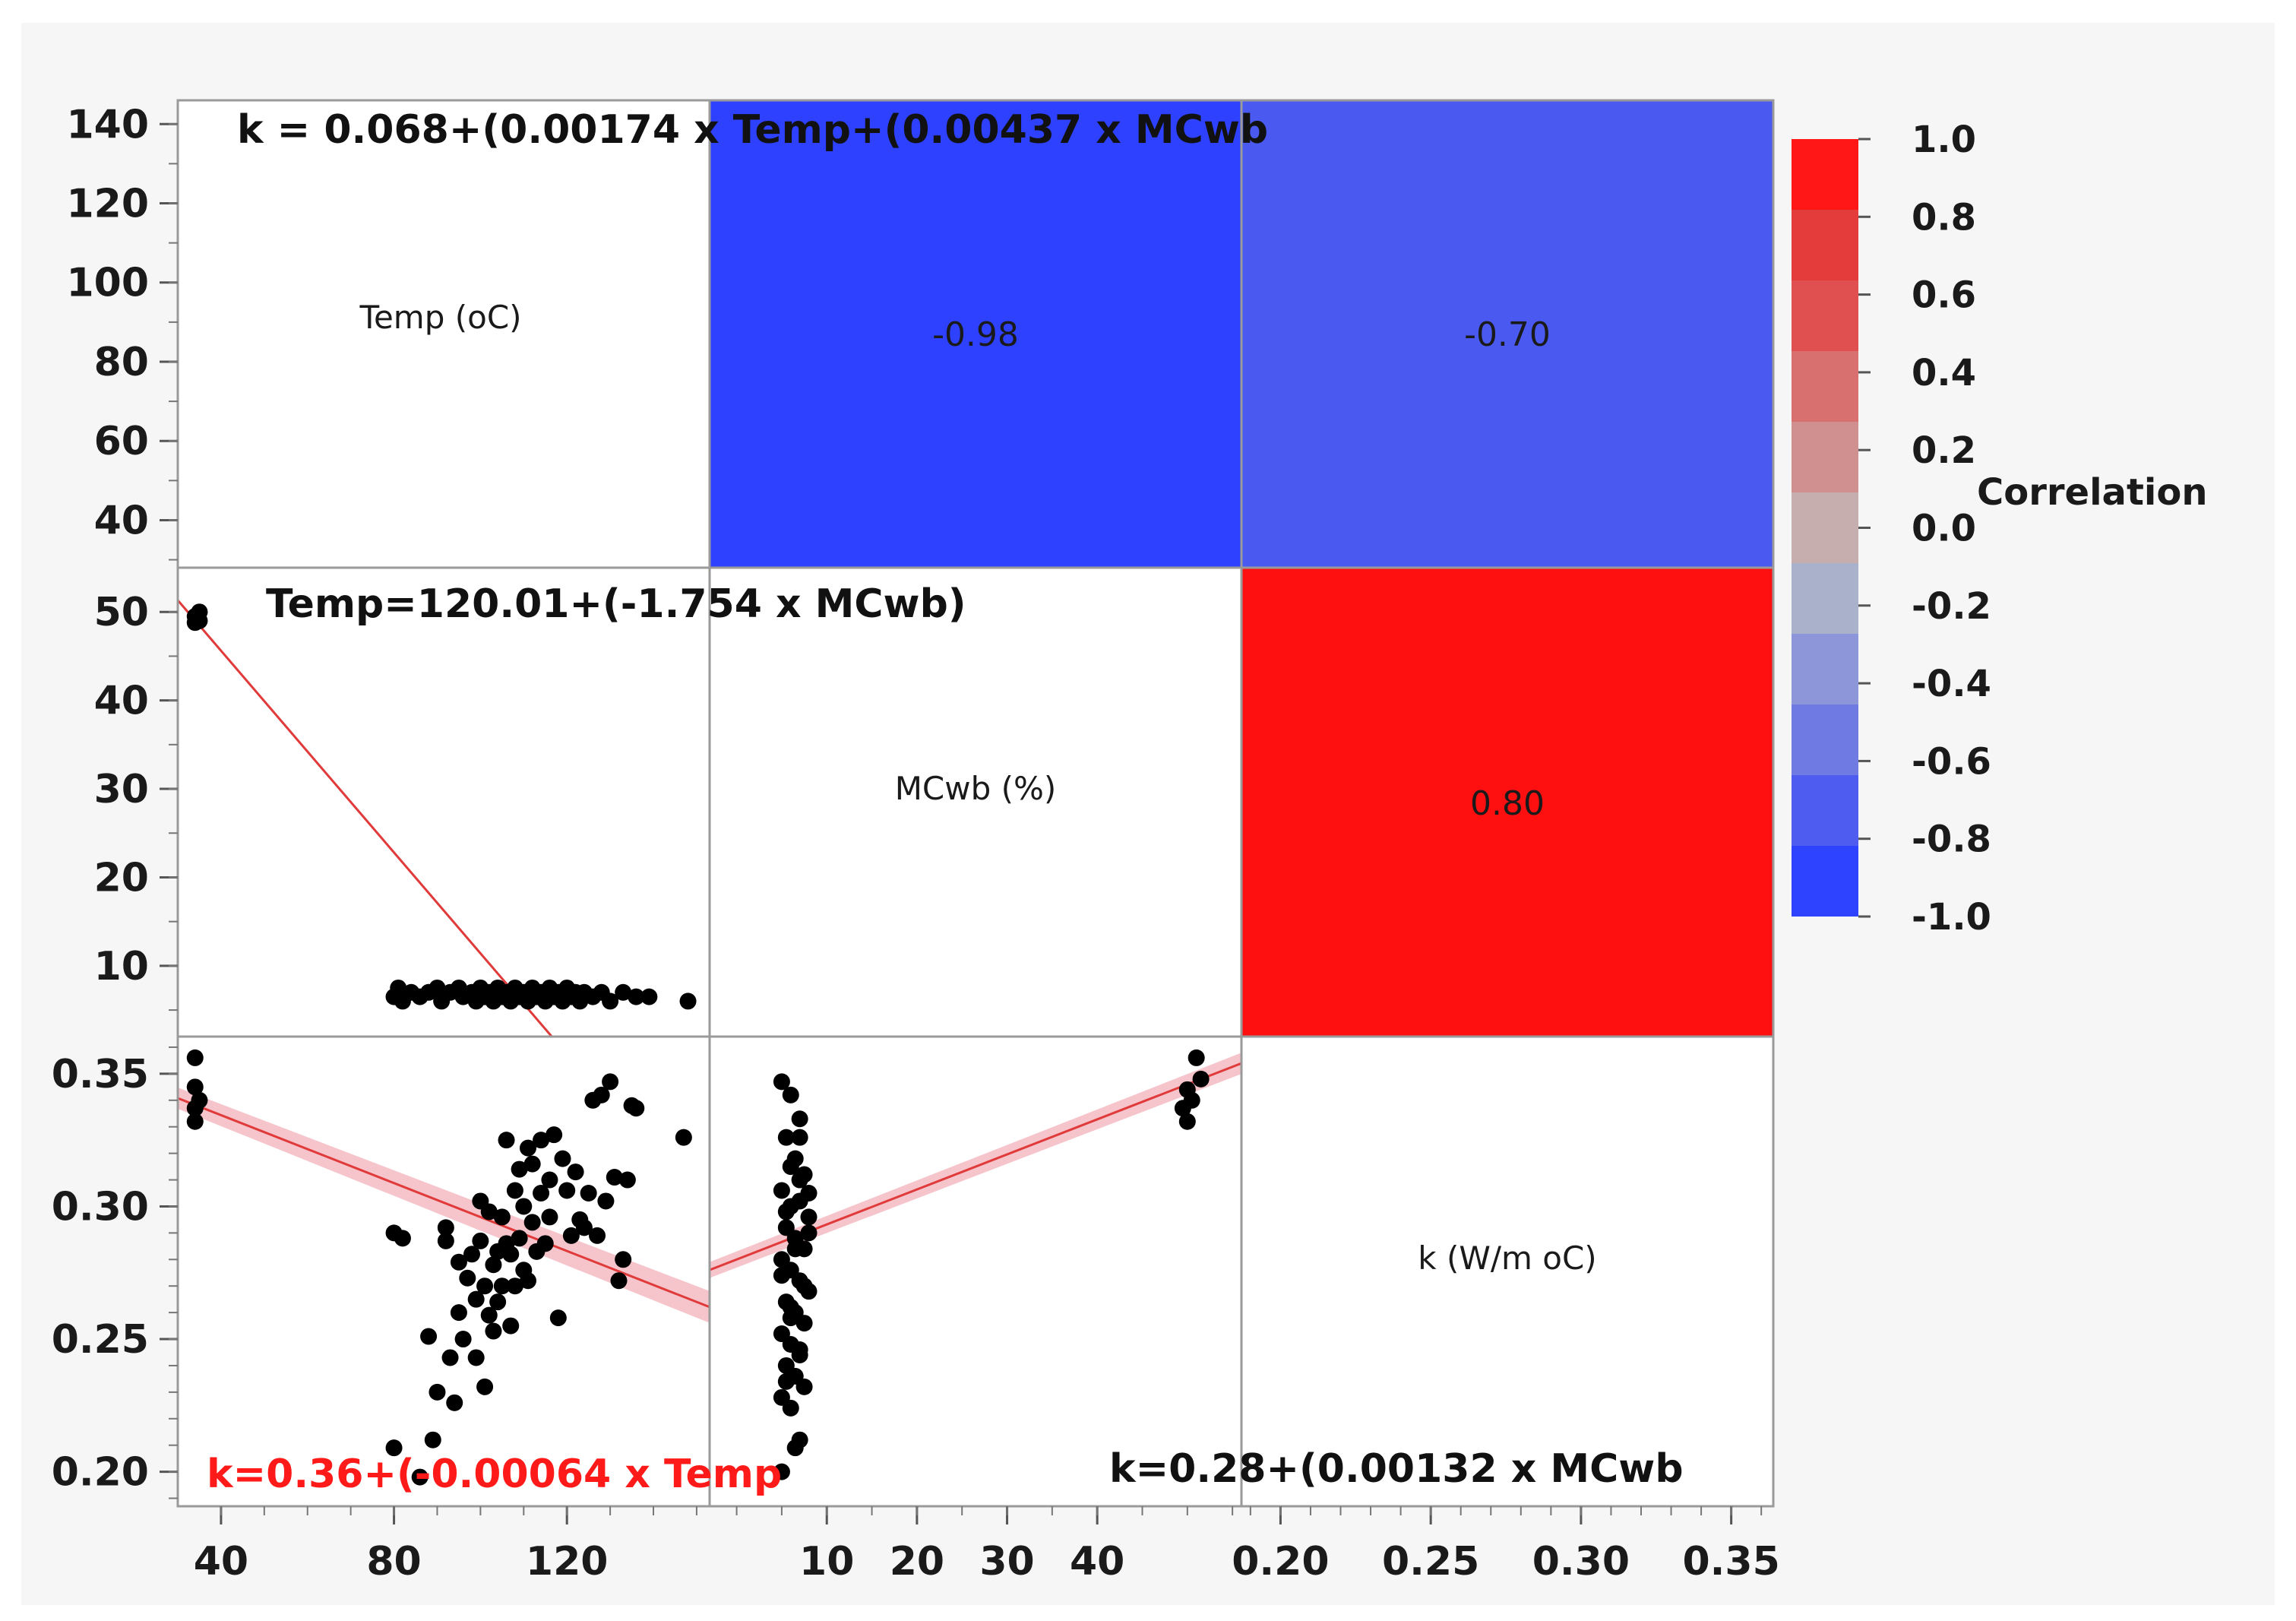 This screenshot has width=2296, height=1621. Describe the element at coordinates (115, 1272) in the screenshot. I see `y-axis-k: 0.20 0.25 0.30 0.35` at that location.